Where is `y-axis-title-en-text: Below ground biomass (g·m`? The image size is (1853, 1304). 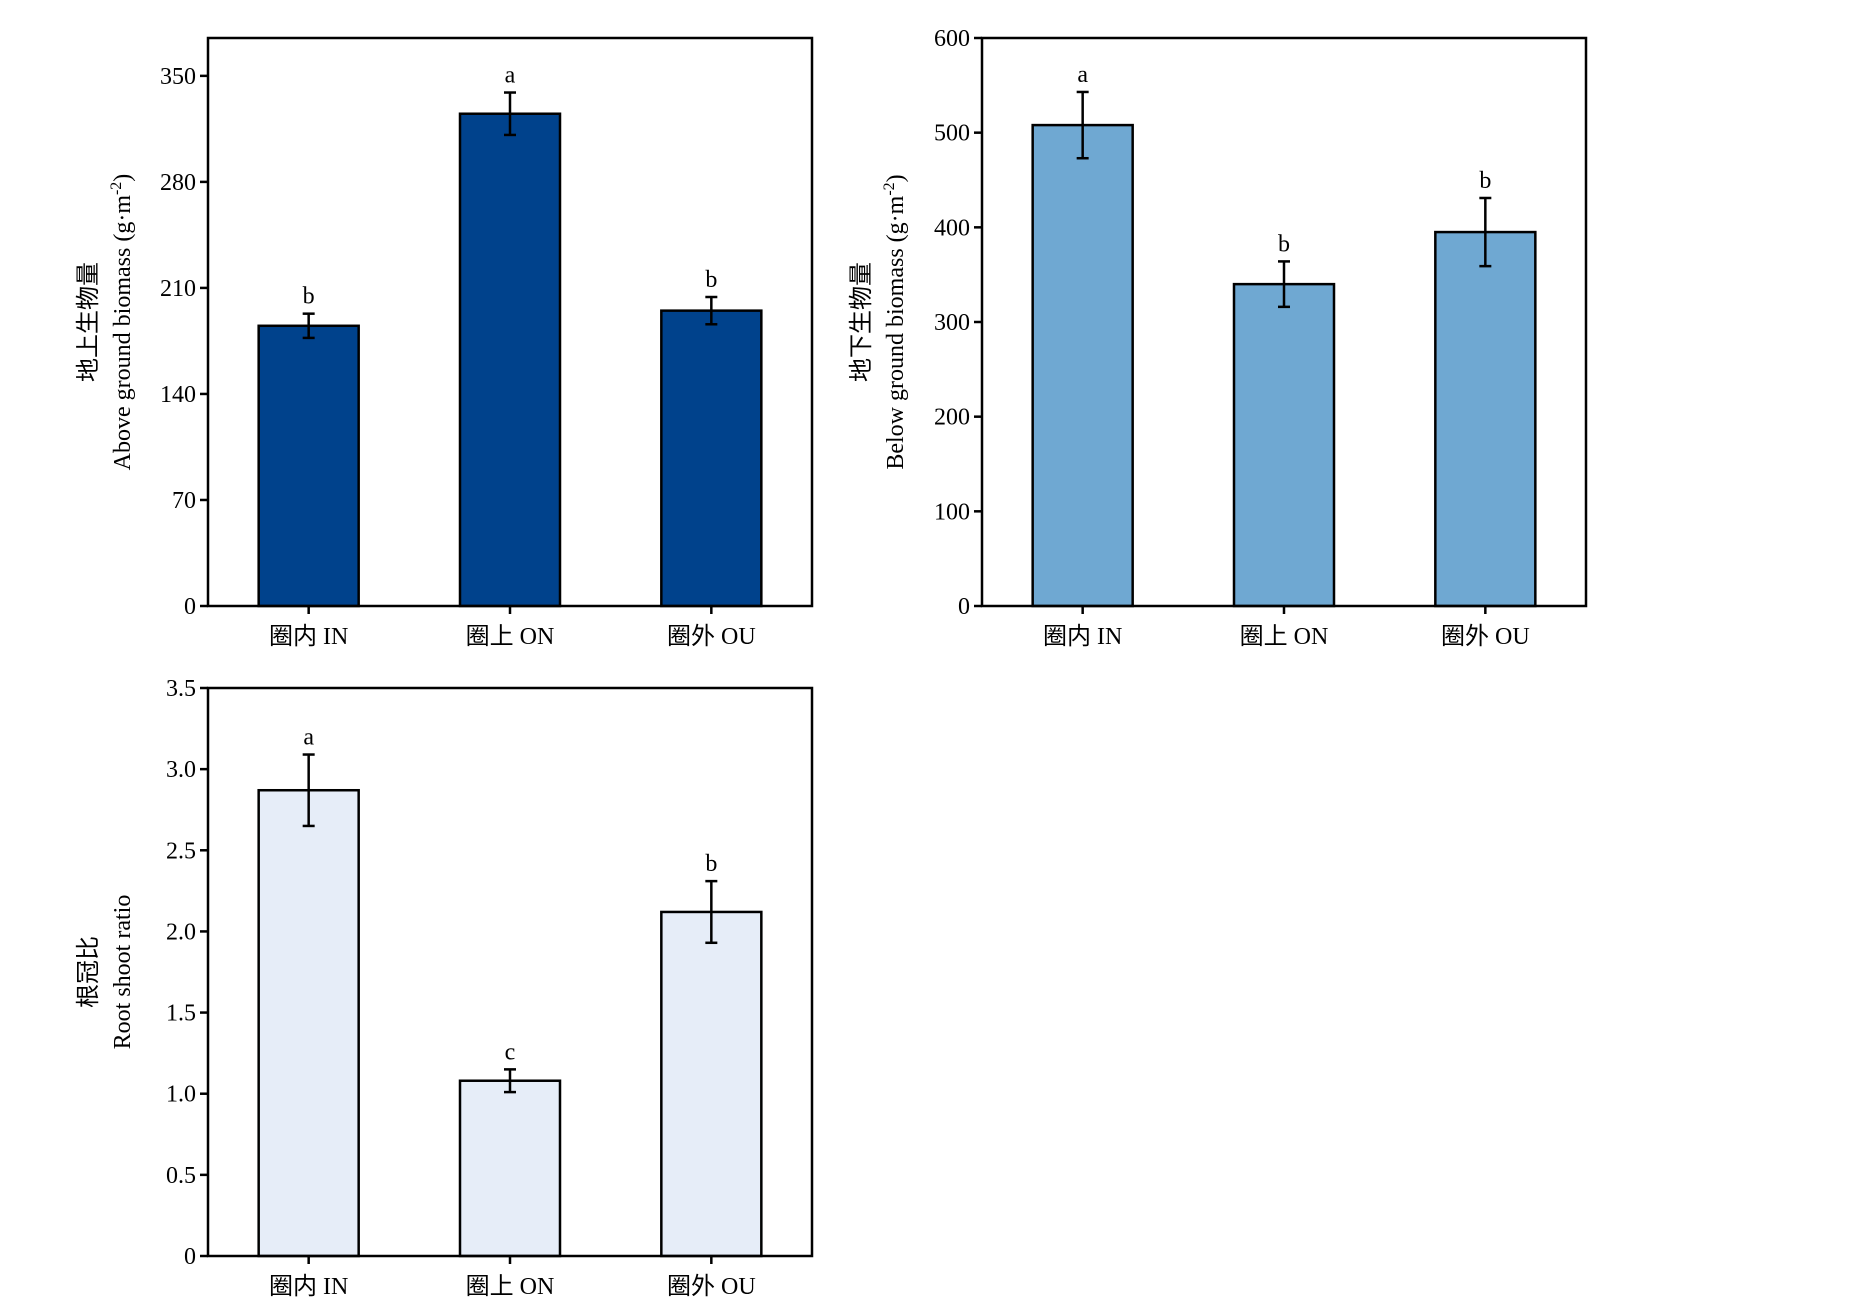 y-axis-title-en-text: Below ground biomass (g·m is located at coordinates (896, 332).